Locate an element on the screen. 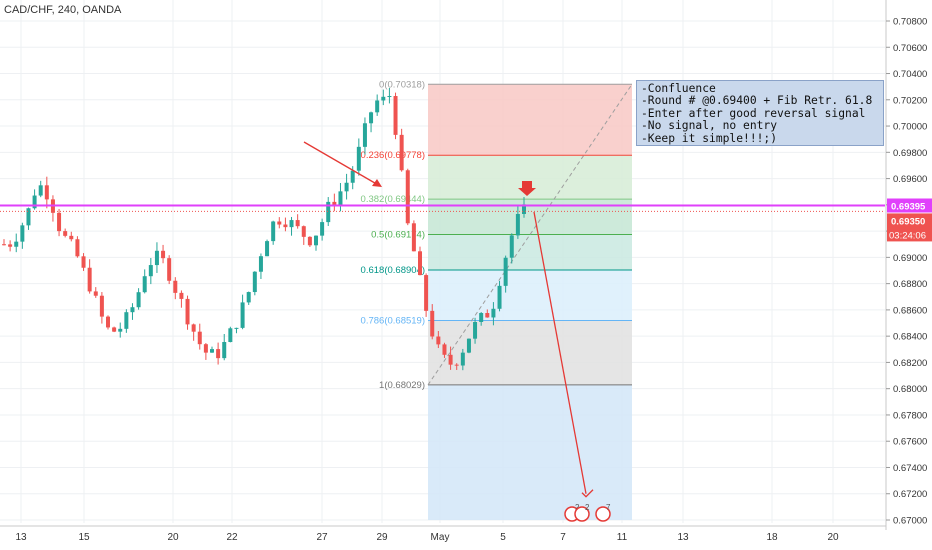  y-tick-label: 0.70600 is located at coordinates (910, 48).